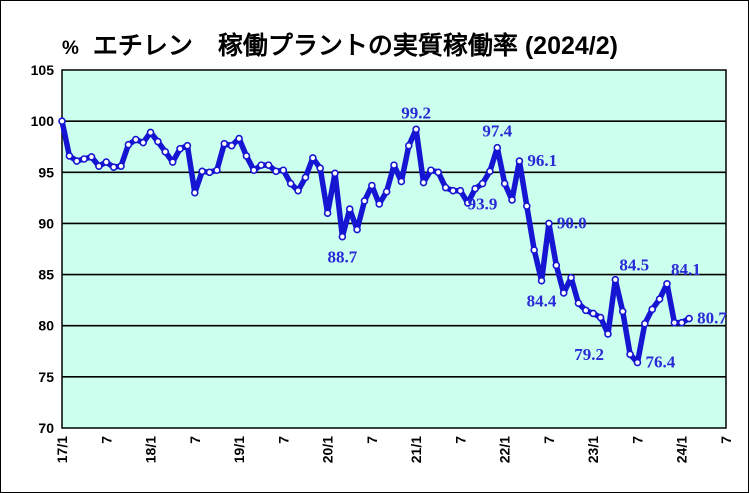 This screenshot has height=493, width=749. What do you see at coordinates (62, 449) in the screenshot?
I see `x-tick-label: 17/1` at bounding box center [62, 449].